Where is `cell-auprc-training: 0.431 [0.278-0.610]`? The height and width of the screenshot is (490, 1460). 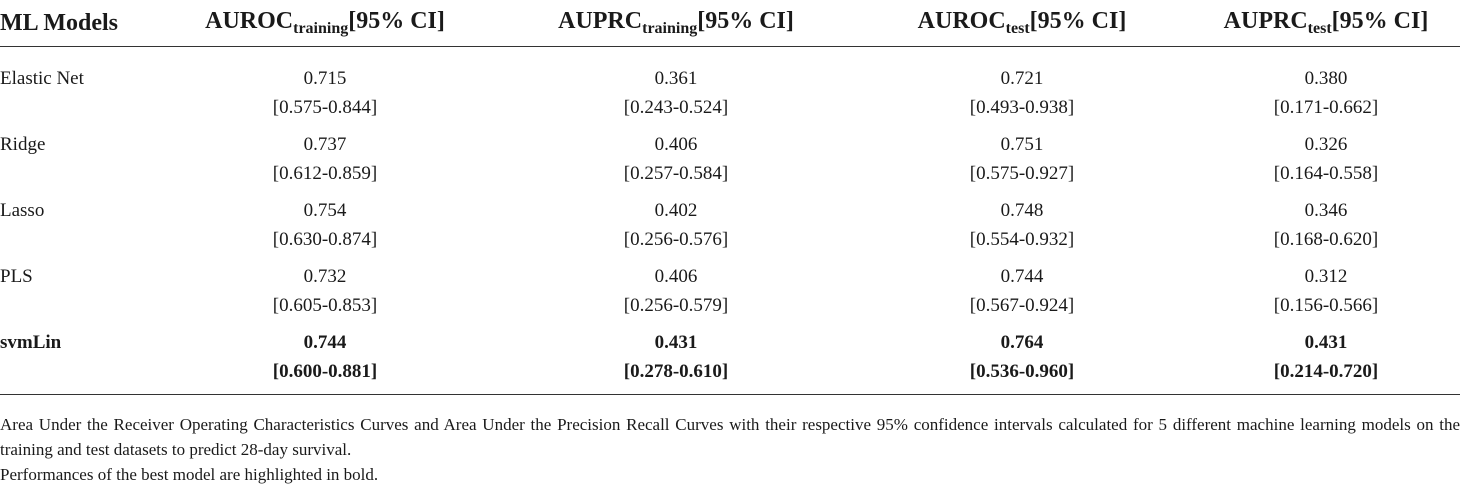
cell-auprc-training: 0.431 [0.278-0.610] is located at coordinates (676, 361).